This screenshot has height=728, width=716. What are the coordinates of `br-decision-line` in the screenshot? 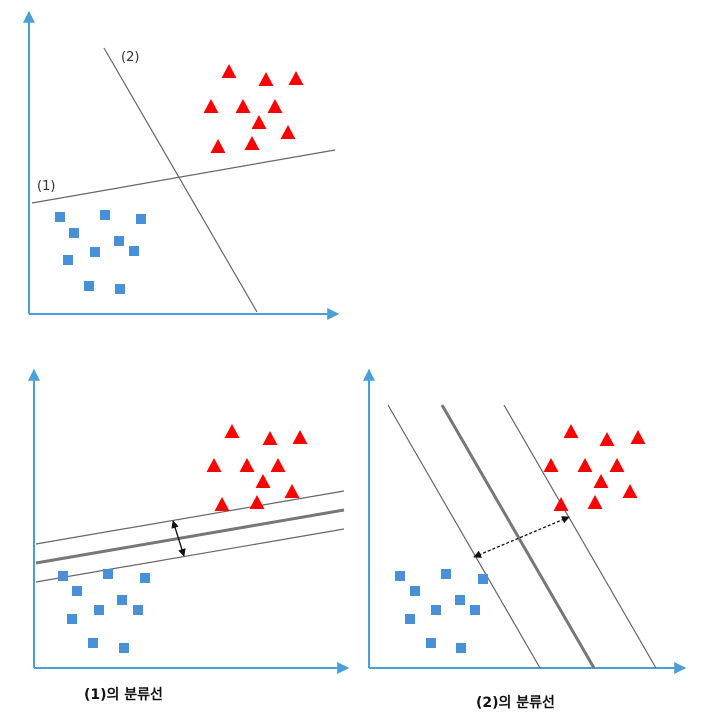 It's located at (518, 536).